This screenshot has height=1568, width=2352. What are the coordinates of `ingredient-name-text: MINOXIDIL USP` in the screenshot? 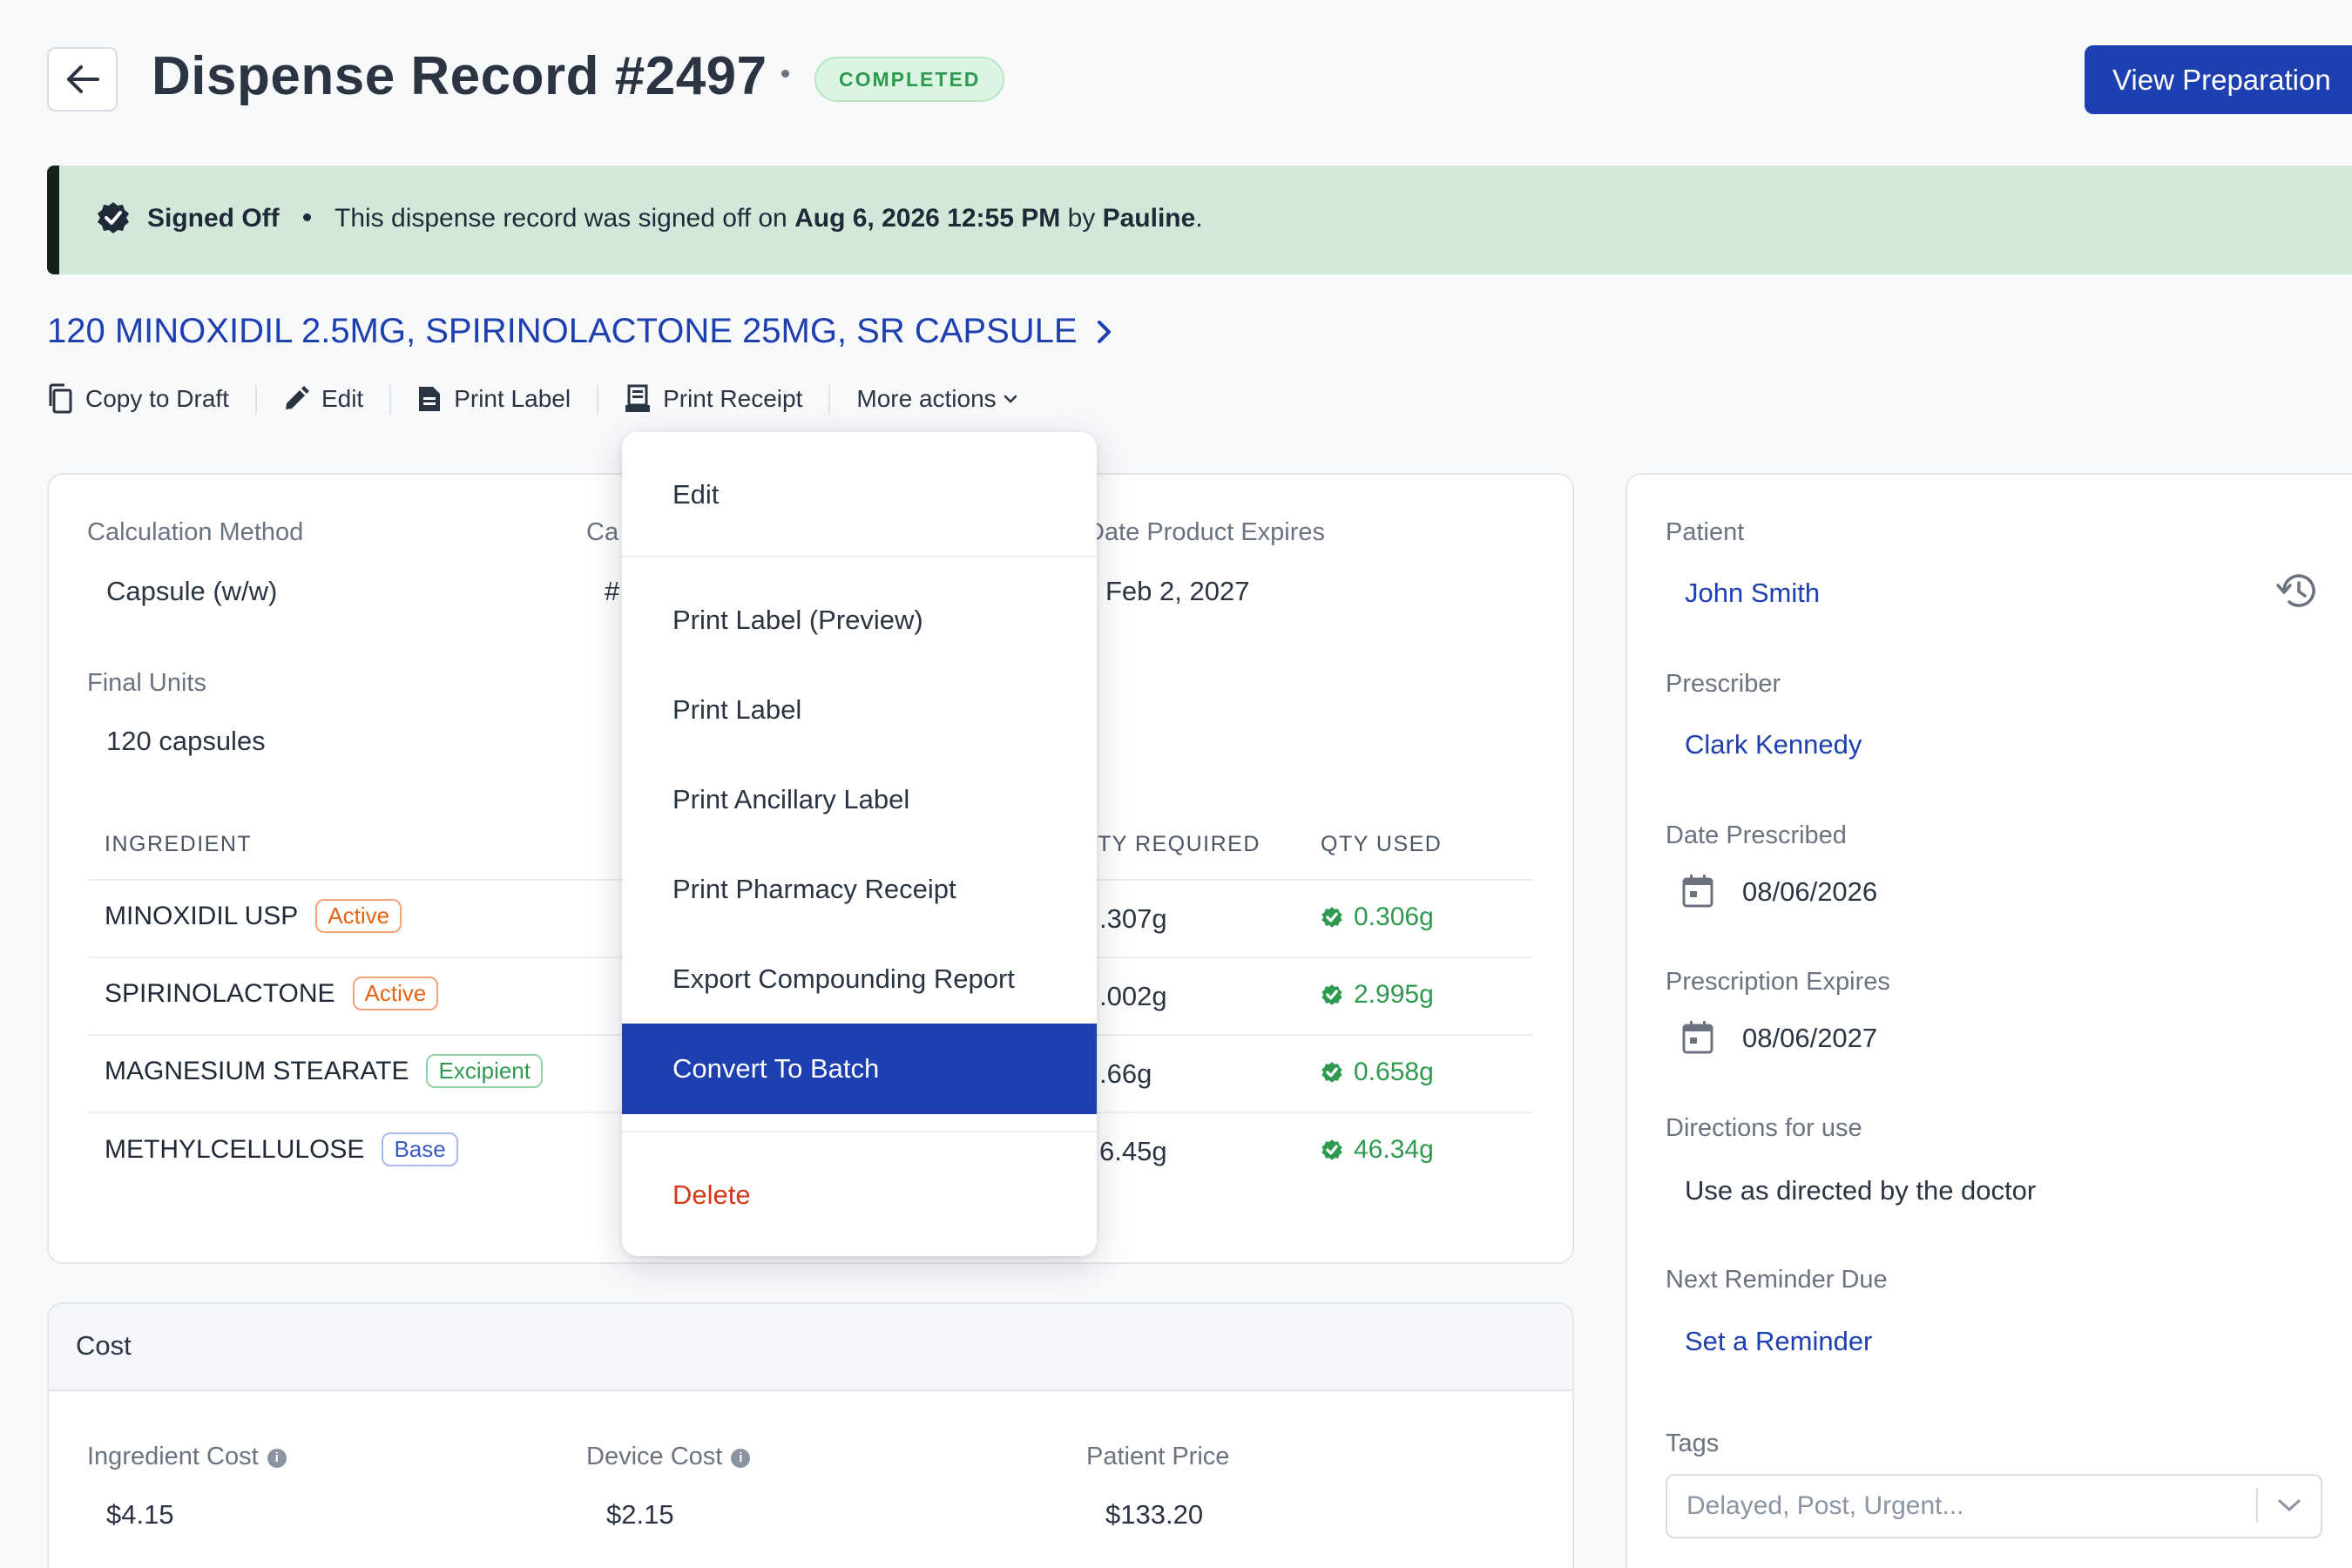 It's located at (202, 916).